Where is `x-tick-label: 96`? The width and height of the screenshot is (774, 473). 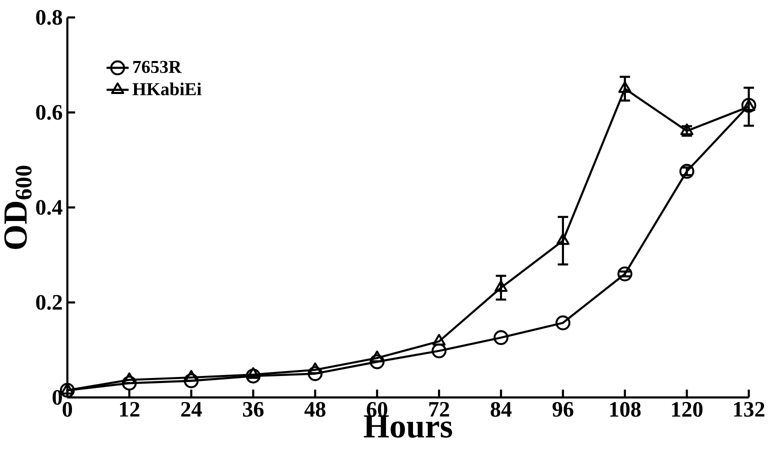
x-tick-label: 96 is located at coordinates (563, 409).